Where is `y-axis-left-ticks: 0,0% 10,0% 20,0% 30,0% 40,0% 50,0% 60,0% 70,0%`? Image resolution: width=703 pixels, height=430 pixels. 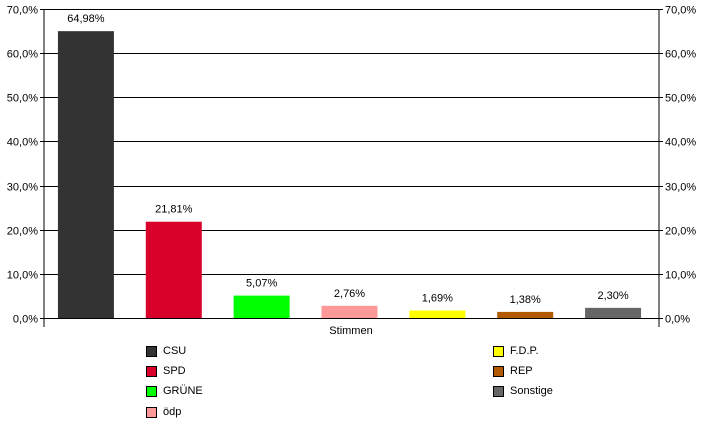
y-axis-left-ticks: 0,0% 10,0% 20,0% 30,0% 40,0% 50,0% 60,0% 70,0% is located at coordinates (25, 165).